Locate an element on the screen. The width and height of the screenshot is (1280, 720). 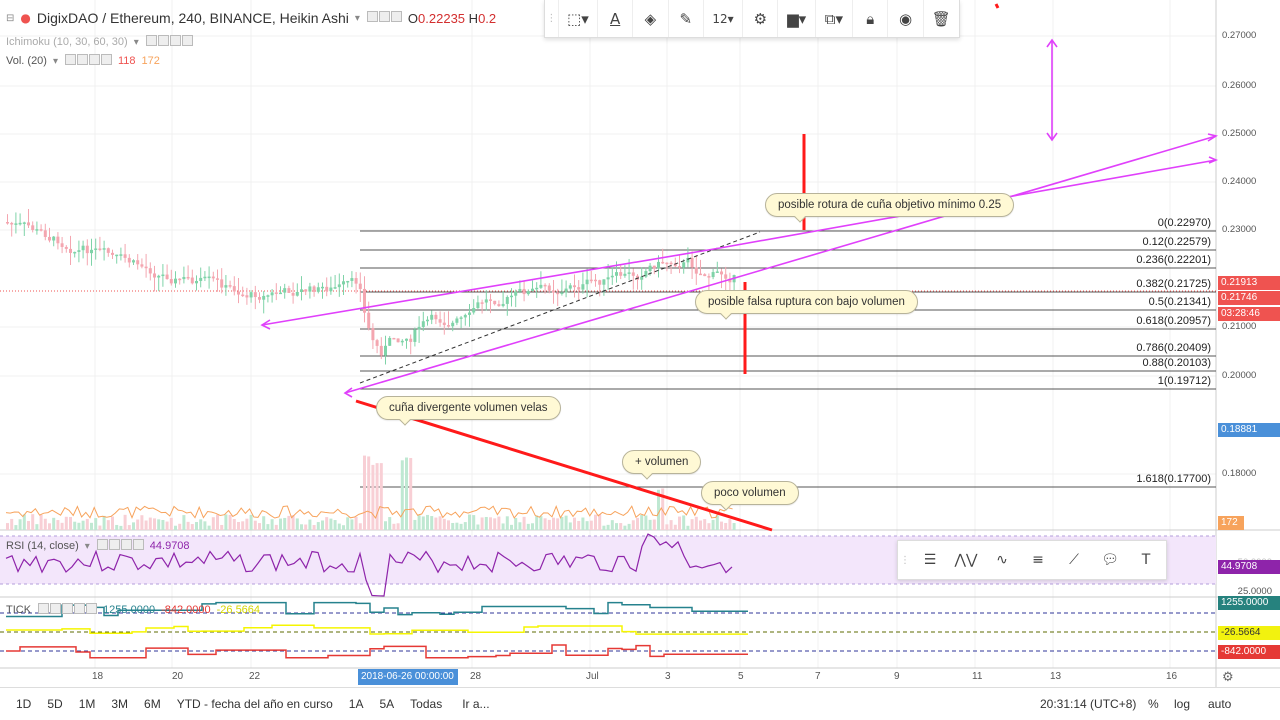
volume-legend: Vol. (20) ▾ 118 172 is located at coordinates (83, 61).